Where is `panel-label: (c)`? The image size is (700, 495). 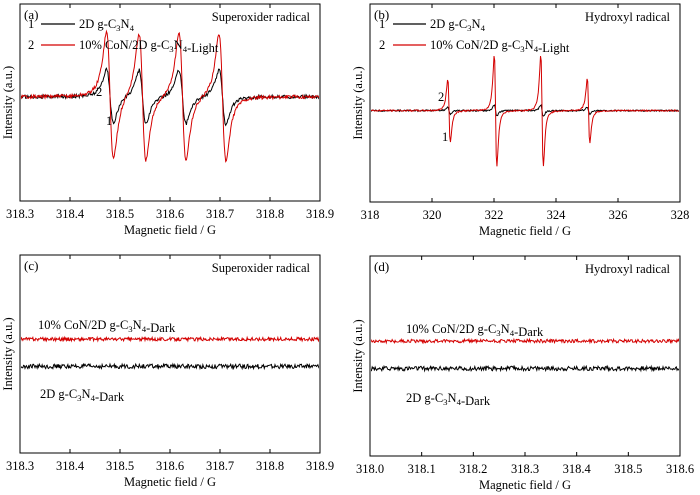
panel-label: (c) is located at coordinates (31, 265).